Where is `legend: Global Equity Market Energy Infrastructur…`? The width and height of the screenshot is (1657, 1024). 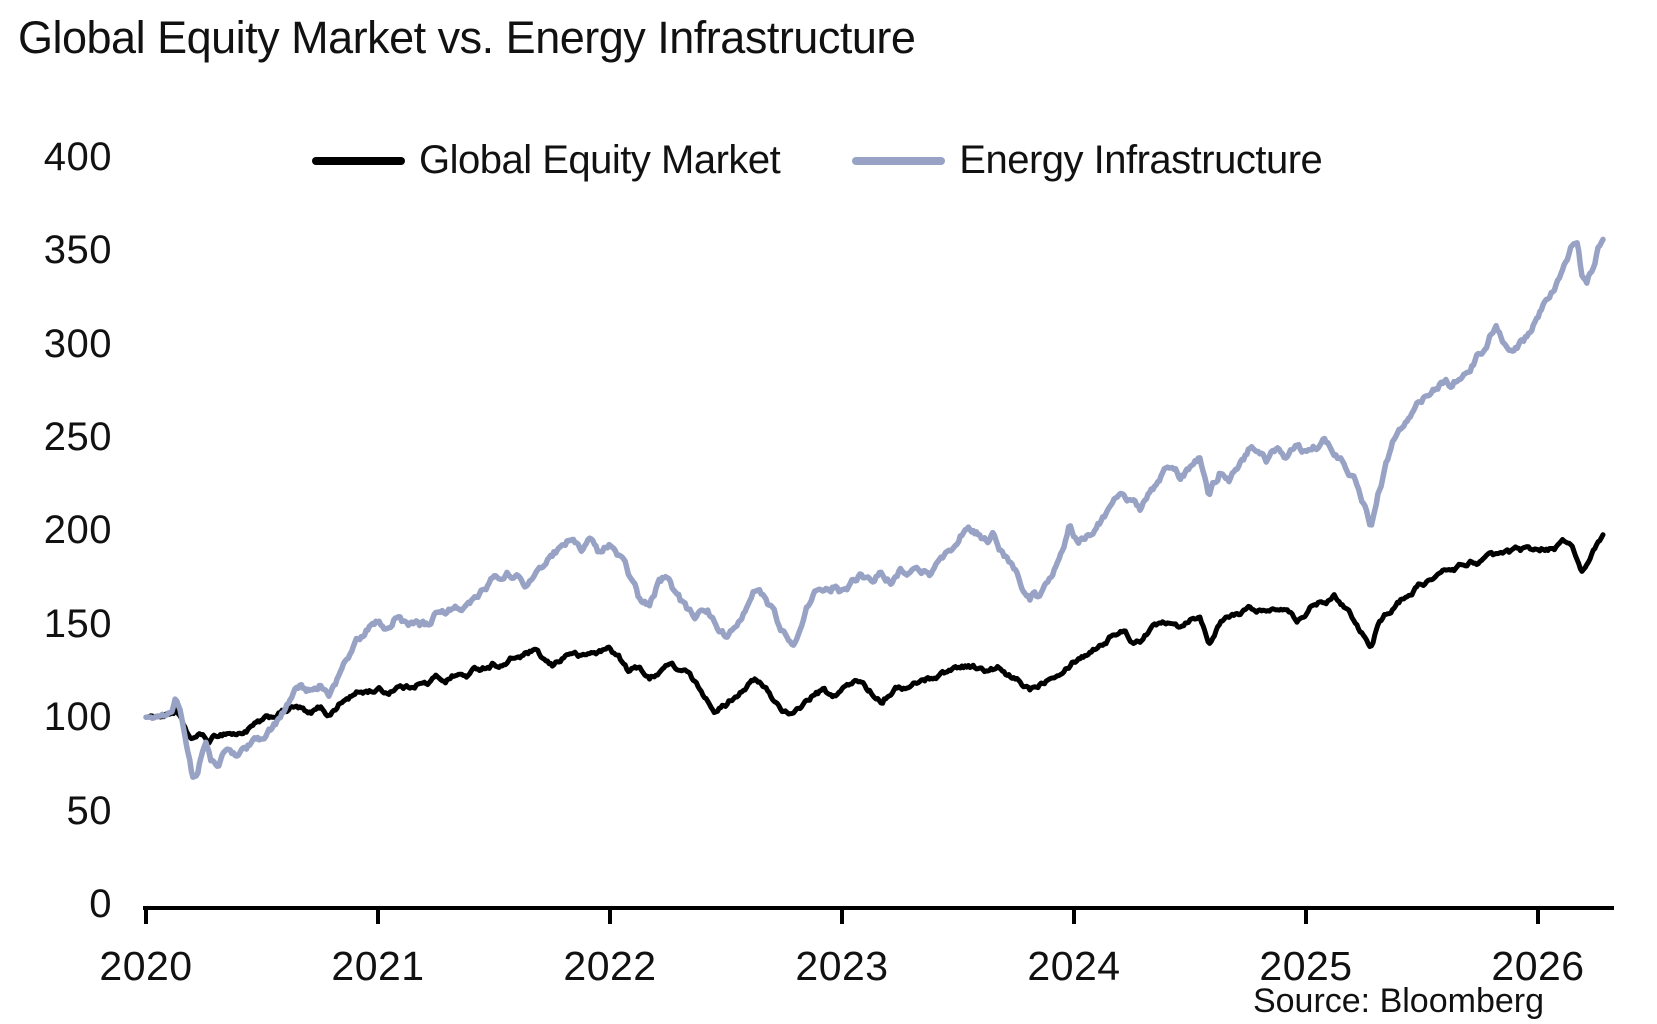
legend: Global Equity Market Energy Infrastructur… is located at coordinates (817, 160).